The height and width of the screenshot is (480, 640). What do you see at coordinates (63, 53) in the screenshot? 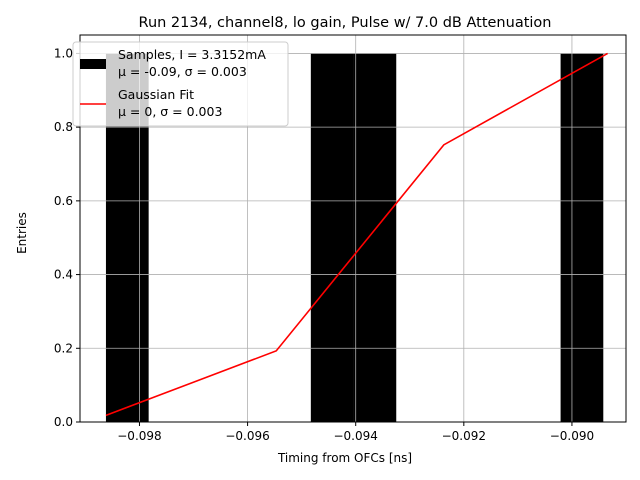
I see `y-tick-label-5: 1.0` at bounding box center [63, 53].